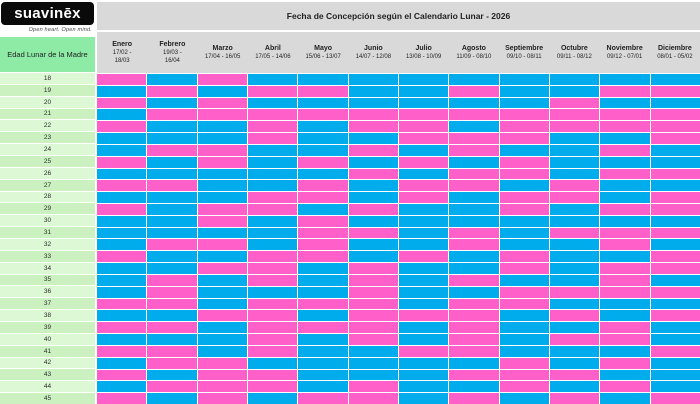 This screenshot has width=700, height=404. What do you see at coordinates (47, 126) in the screenshot?
I see `age-label: 22` at bounding box center [47, 126].